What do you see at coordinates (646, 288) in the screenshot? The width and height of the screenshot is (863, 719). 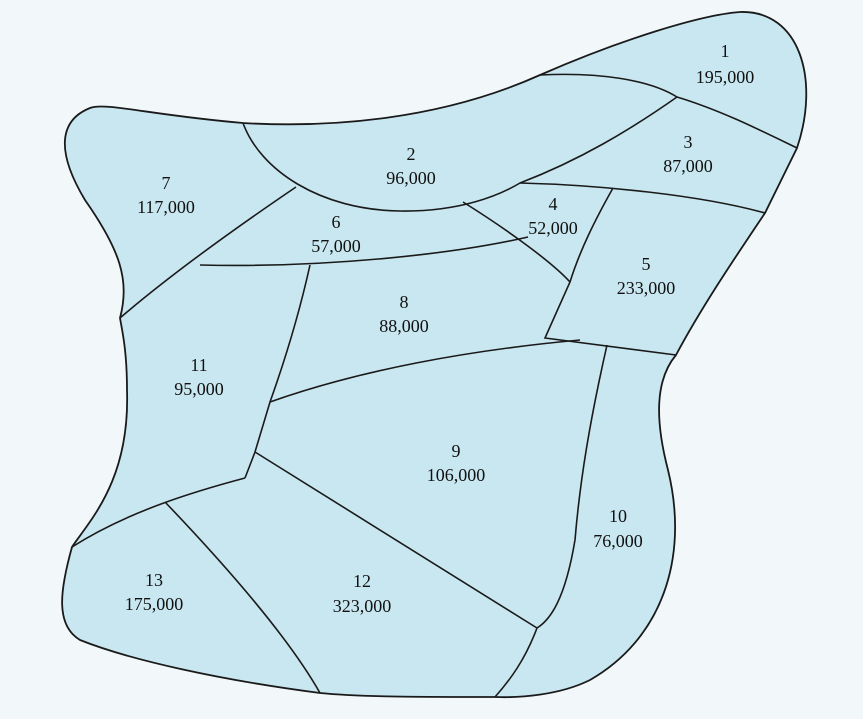 I see `svg-text: 233,000` at bounding box center [646, 288].